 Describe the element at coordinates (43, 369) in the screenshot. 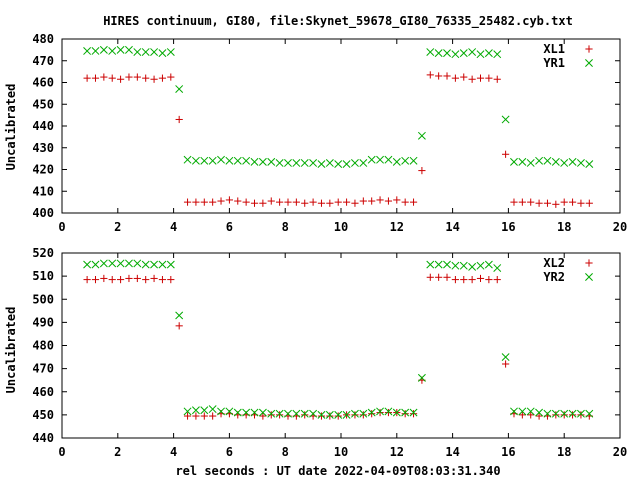

I see `y-tick-label: 470` at that location.